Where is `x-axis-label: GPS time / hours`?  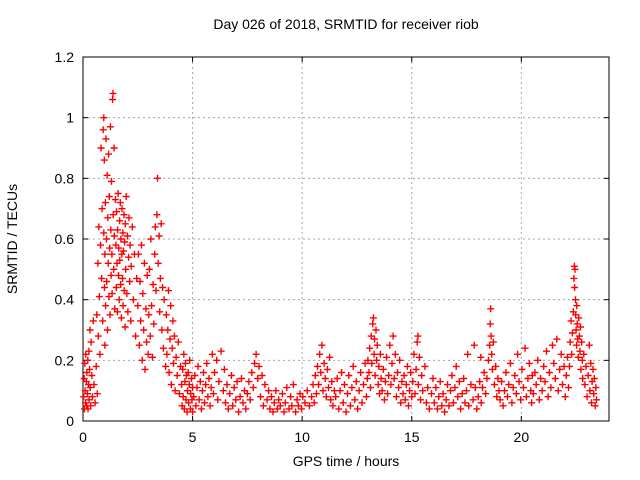
x-axis-label: GPS time / hours is located at coordinates (346, 461).